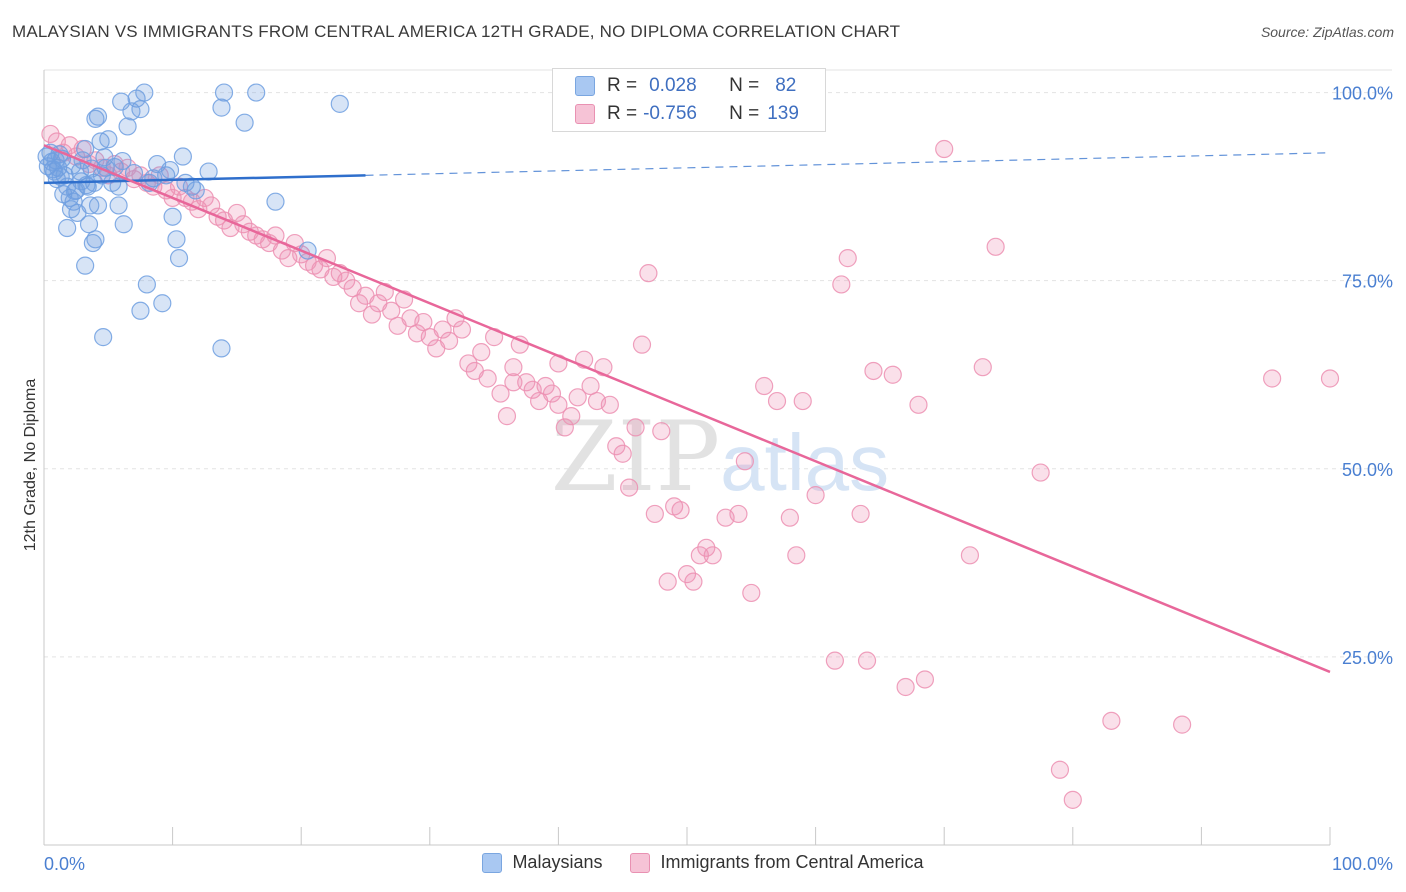 Image resolution: width=1406 pixels, height=892 pixels. I want to click on malaysians-trend-line, so click(204, 179).